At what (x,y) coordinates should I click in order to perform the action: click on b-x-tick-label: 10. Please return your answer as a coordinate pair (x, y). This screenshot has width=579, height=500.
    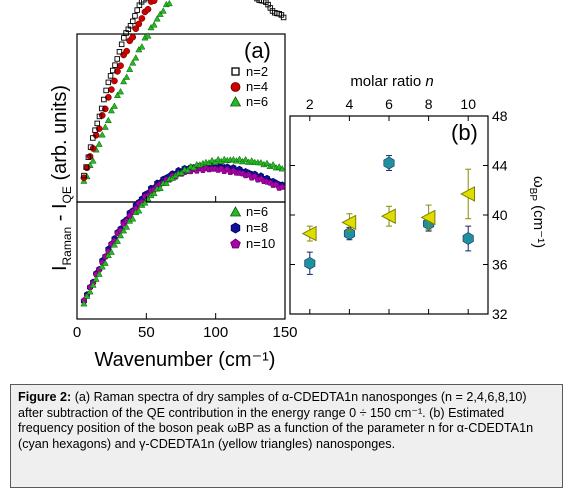
    Looking at the image, I should click on (468, 104).